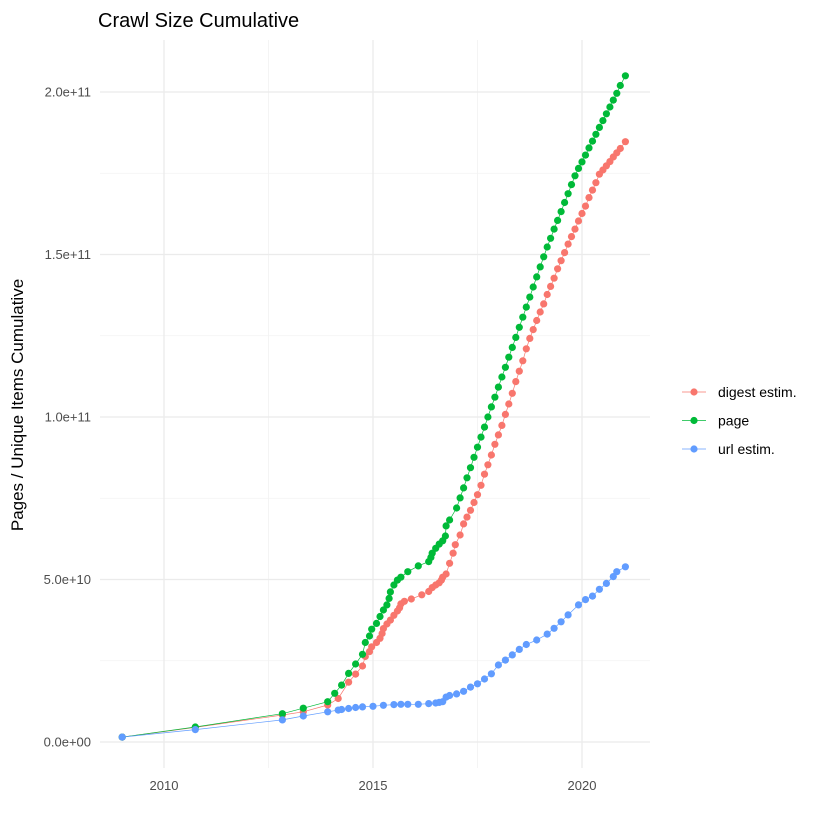  Describe the element at coordinates (757, 392) in the screenshot. I see `legend-label: digest estim.` at that location.